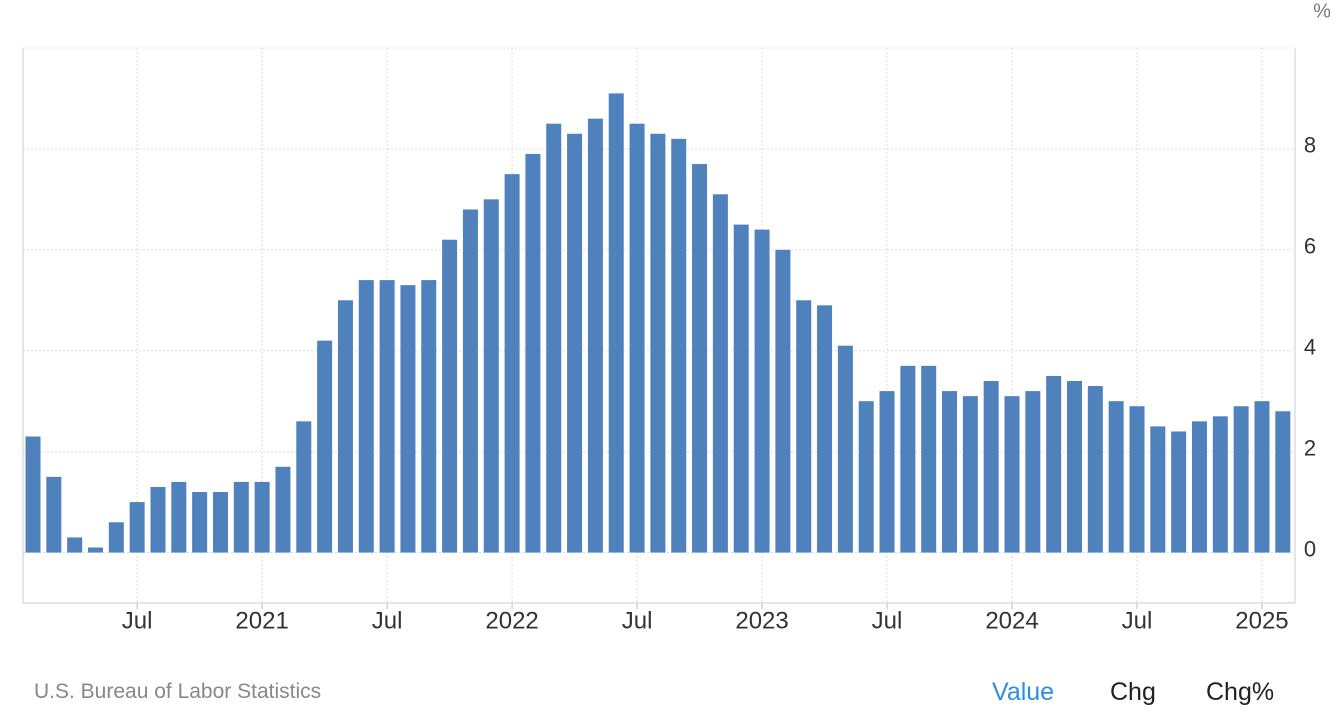  What do you see at coordinates (1133, 692) in the screenshot?
I see `chg-button: Chg` at bounding box center [1133, 692].